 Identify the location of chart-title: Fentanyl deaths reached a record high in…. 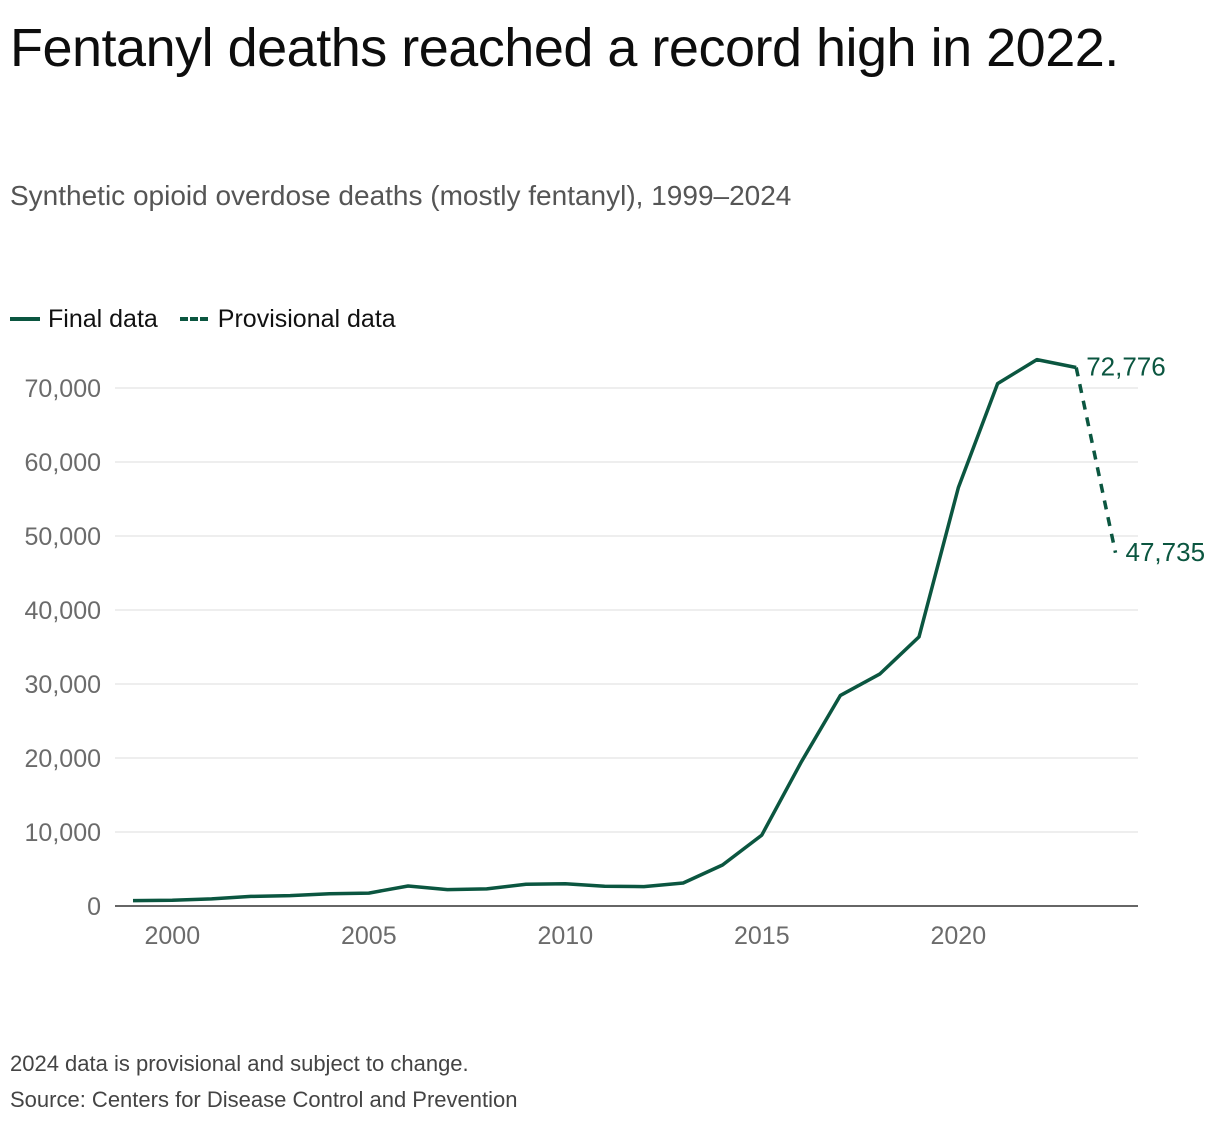
(564, 48).